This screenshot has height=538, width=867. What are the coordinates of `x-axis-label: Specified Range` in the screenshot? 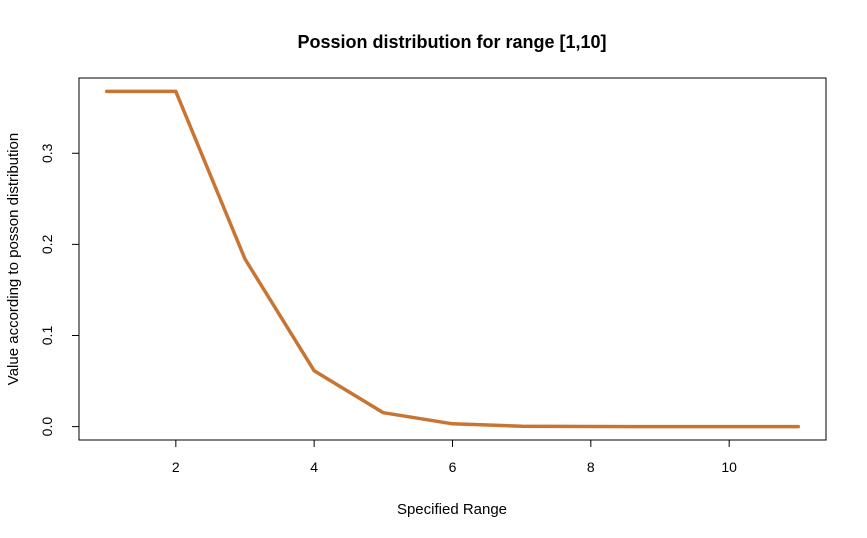 It's located at (452, 509).